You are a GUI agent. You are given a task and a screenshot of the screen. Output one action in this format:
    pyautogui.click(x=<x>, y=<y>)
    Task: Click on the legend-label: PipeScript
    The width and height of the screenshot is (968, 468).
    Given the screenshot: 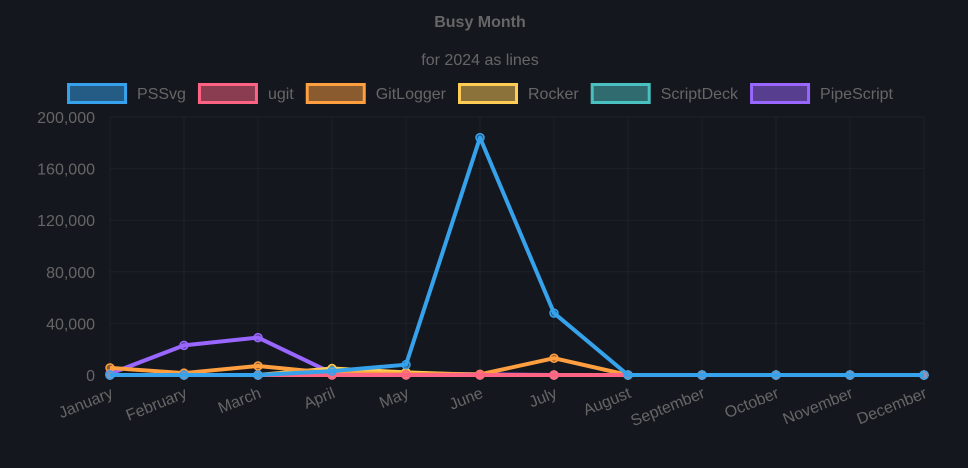 What is the action you would take?
    pyautogui.click(x=856, y=94)
    